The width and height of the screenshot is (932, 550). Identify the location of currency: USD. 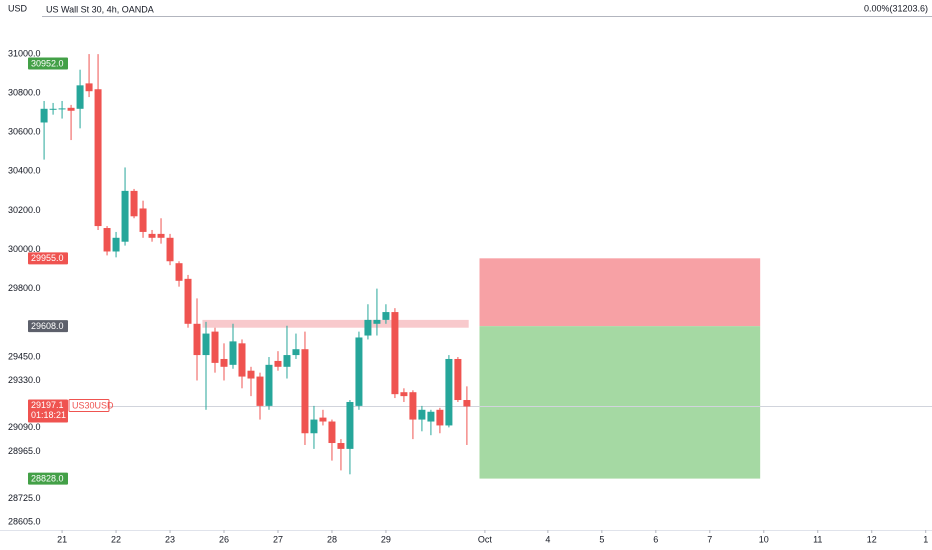
(18, 8).